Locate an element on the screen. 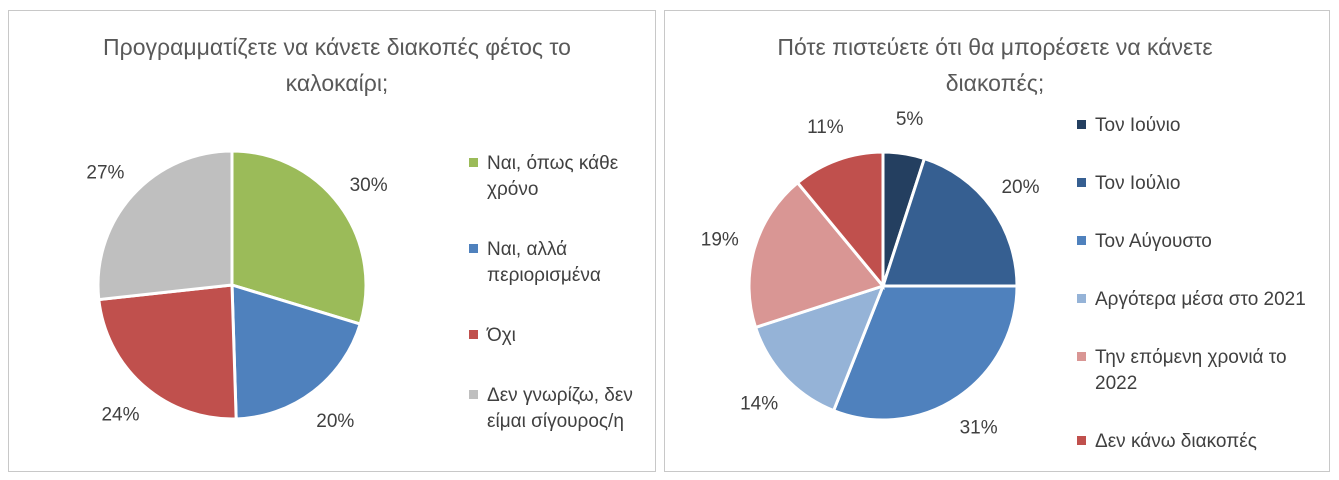  legend-label: Όχι is located at coordinates (501, 335).